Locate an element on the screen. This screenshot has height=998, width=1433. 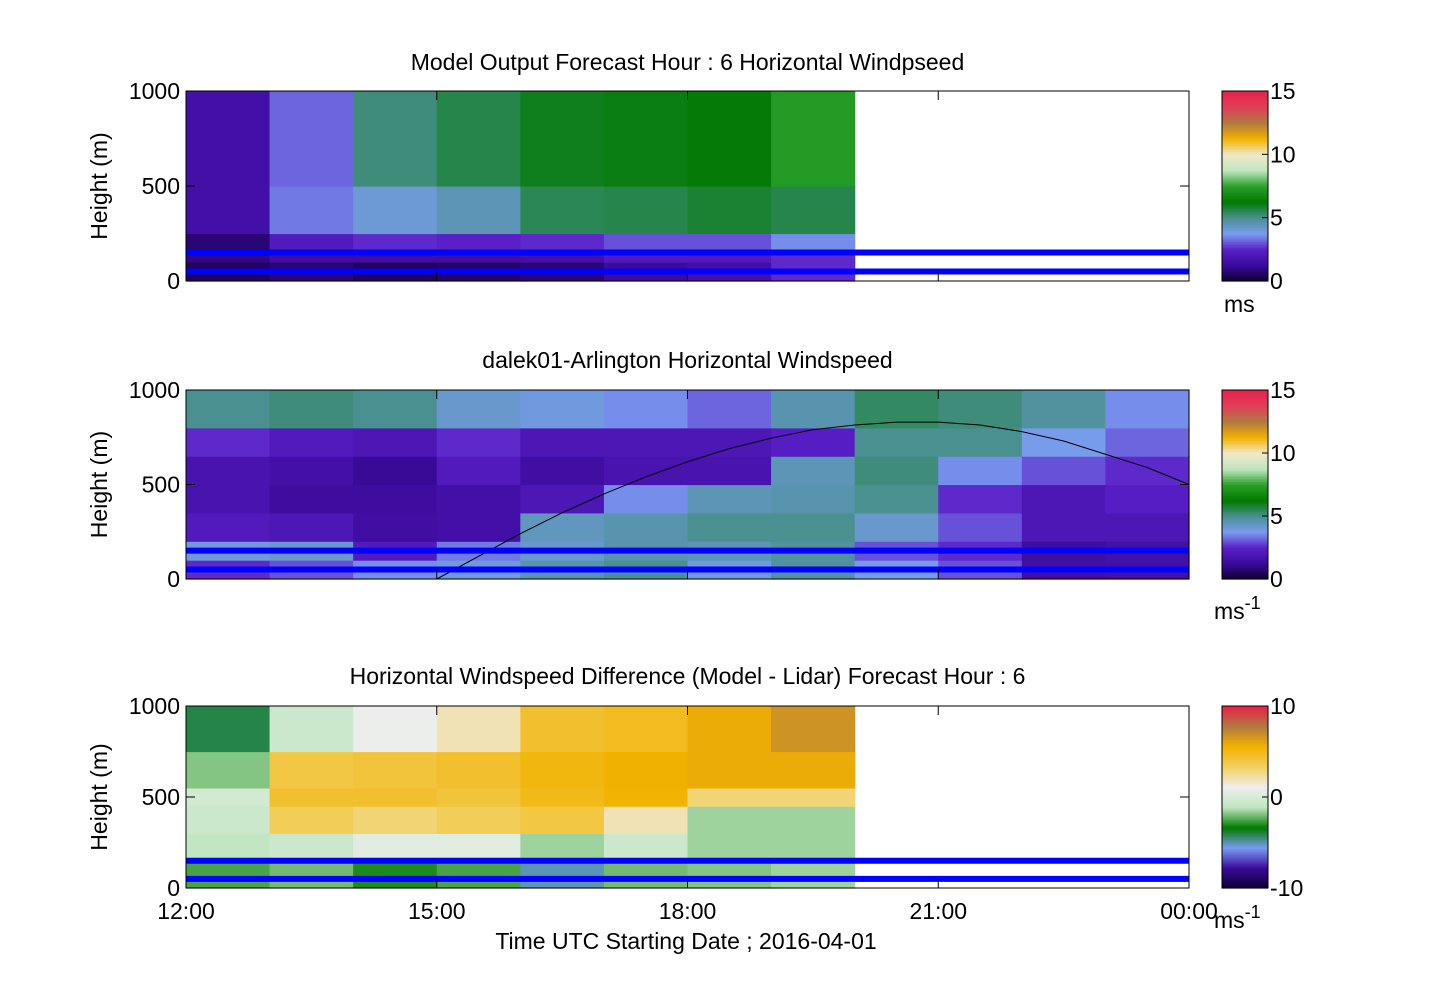
overlay-curve is located at coordinates (813, 500).